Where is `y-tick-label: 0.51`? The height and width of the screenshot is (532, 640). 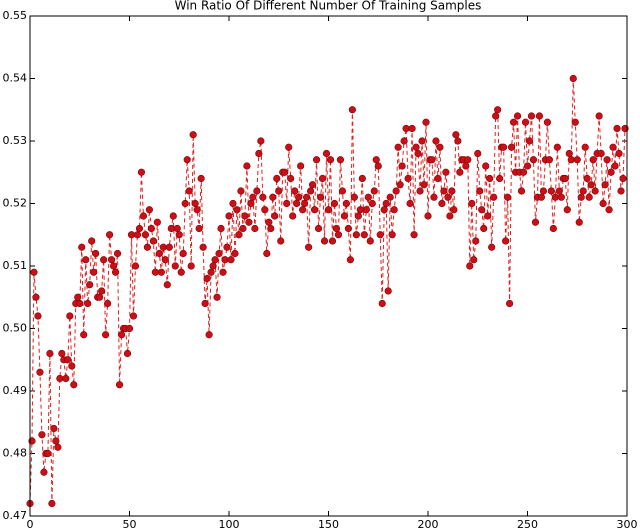 y-tick-label: 0.51 is located at coordinates (15, 265).